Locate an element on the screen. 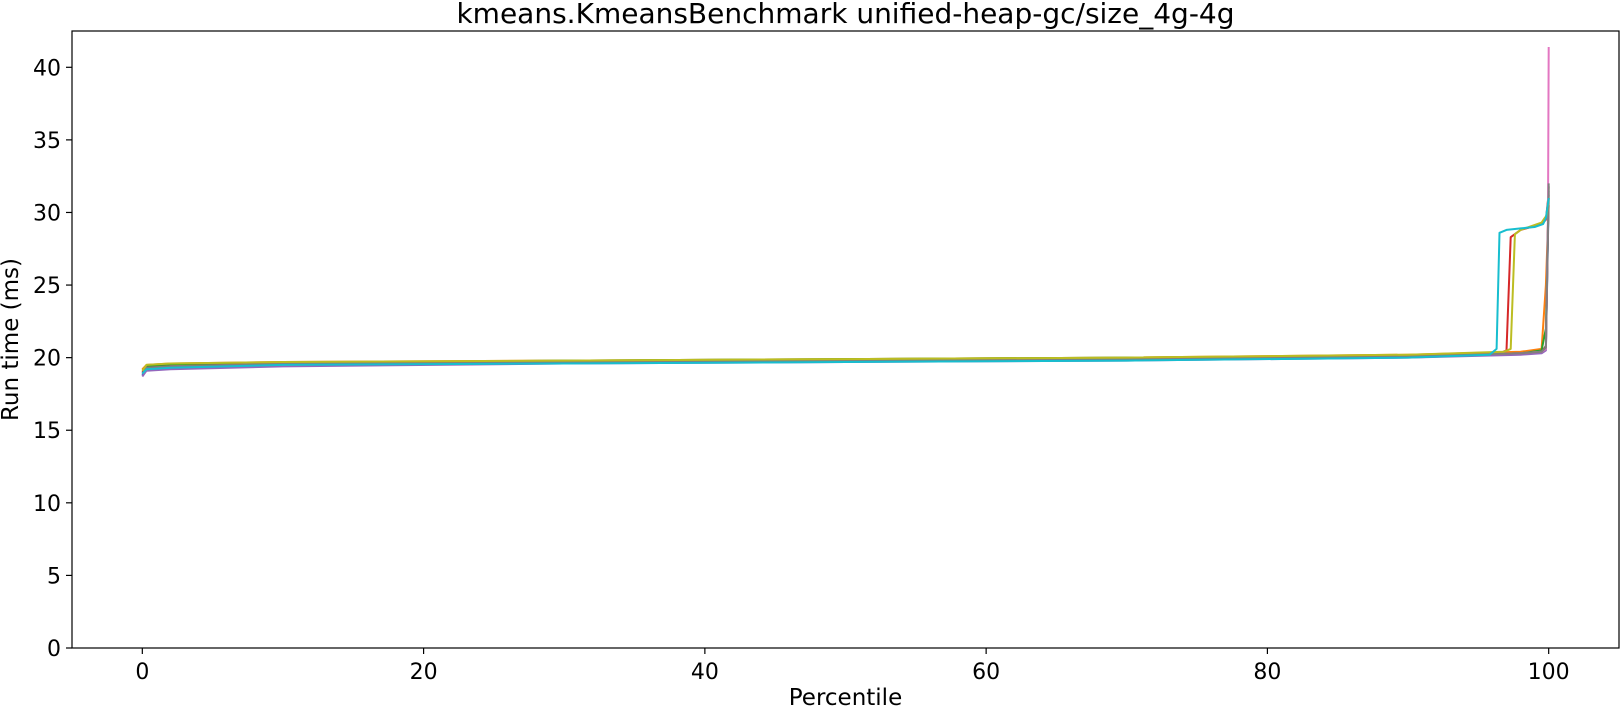 This screenshot has height=710, width=1624. x-axis-label: Percentile is located at coordinates (845, 697).